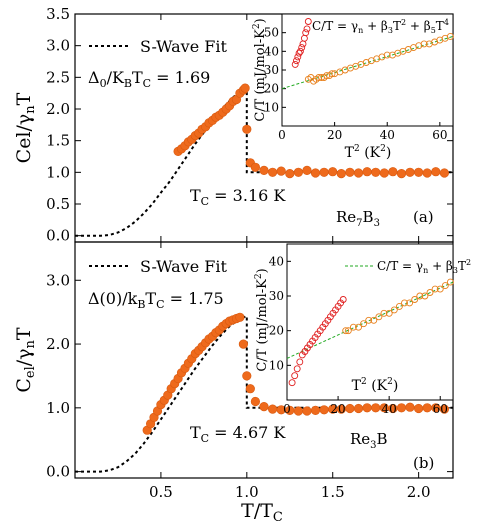  I want to click on inset-x-tick-label: 60, so click(439, 135).